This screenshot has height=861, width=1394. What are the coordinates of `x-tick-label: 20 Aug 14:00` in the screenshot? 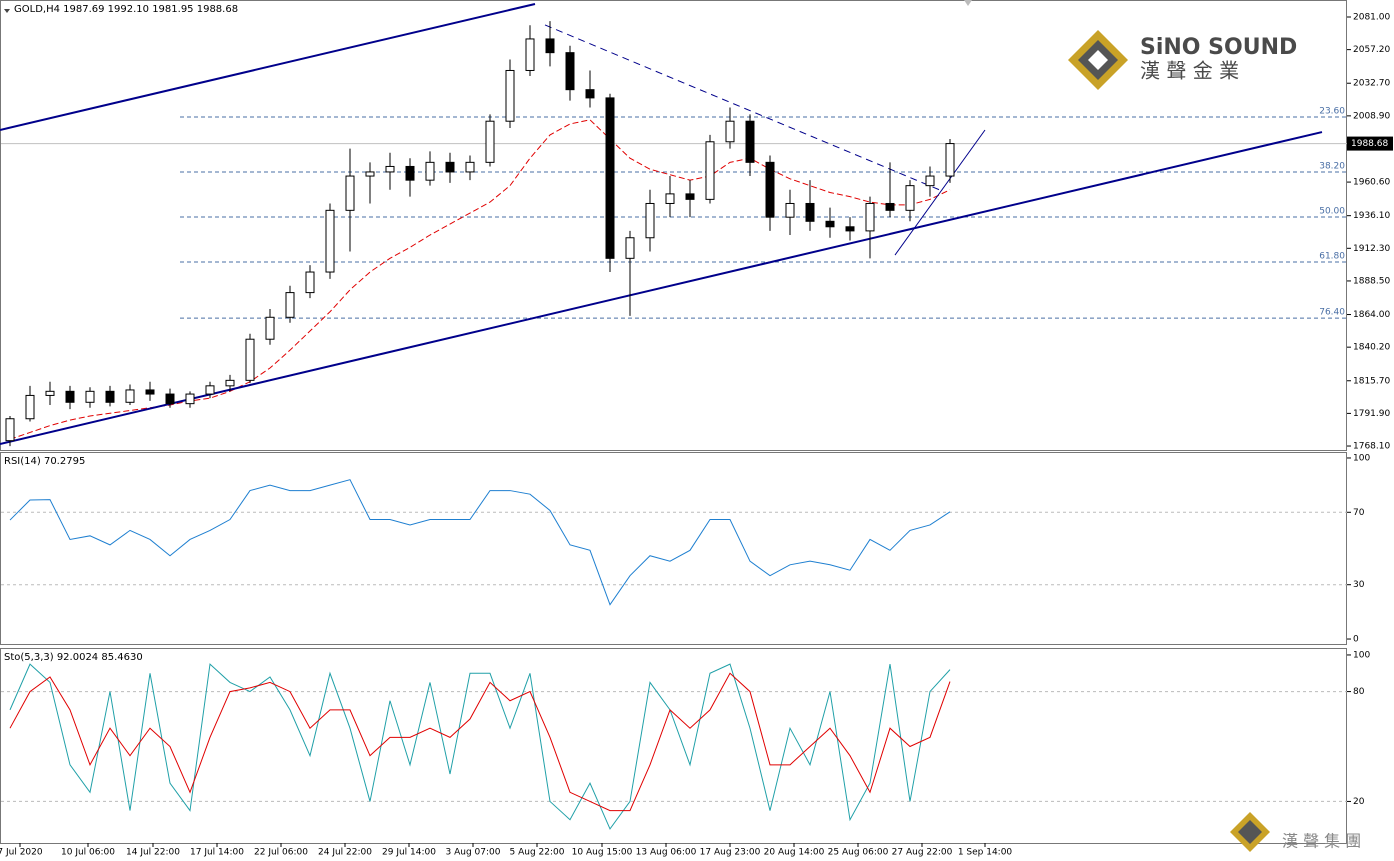 It's located at (794, 853).